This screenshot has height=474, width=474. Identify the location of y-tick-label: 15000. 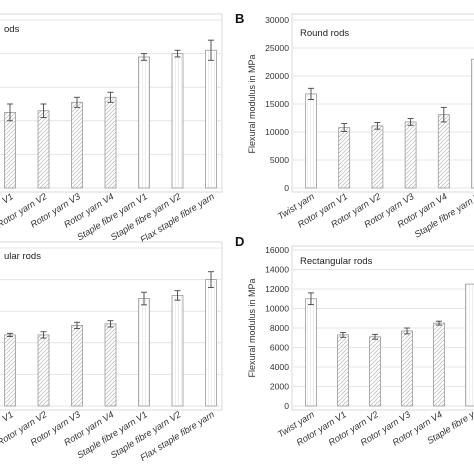
(277, 104).